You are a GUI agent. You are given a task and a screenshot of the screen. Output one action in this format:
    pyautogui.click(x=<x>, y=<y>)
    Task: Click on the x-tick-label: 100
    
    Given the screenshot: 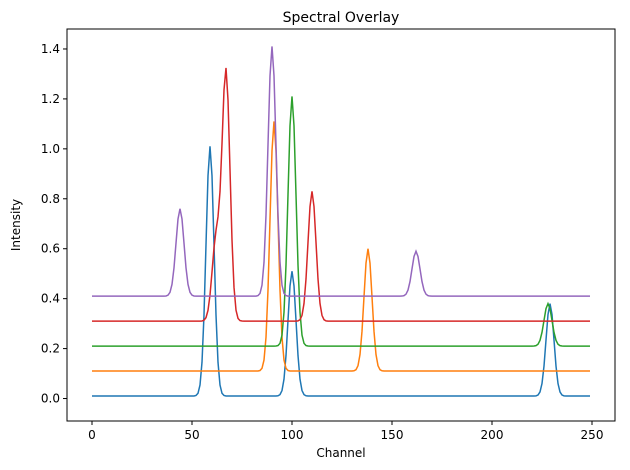 What is the action you would take?
    pyautogui.click(x=292, y=435)
    